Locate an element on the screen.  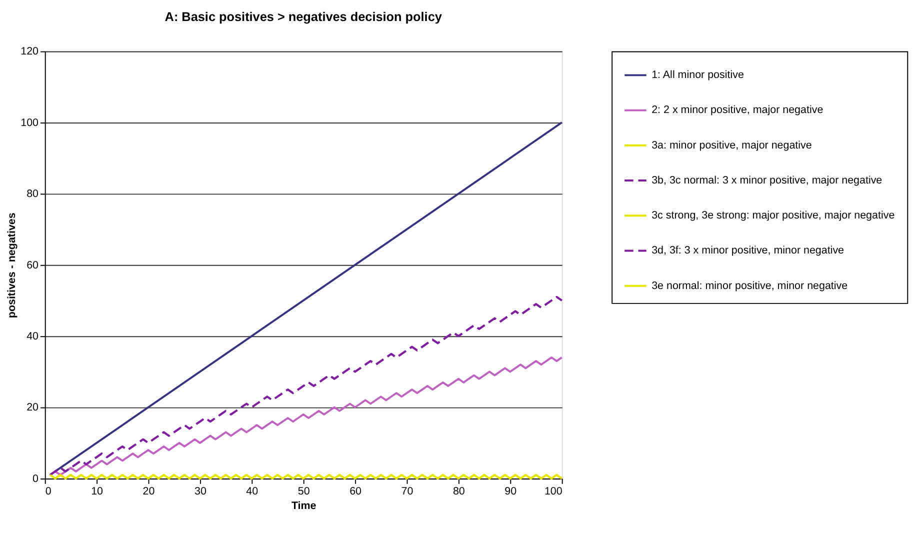
legend-label: 3e normal: minor positive, minor negative is located at coordinates (750, 286).